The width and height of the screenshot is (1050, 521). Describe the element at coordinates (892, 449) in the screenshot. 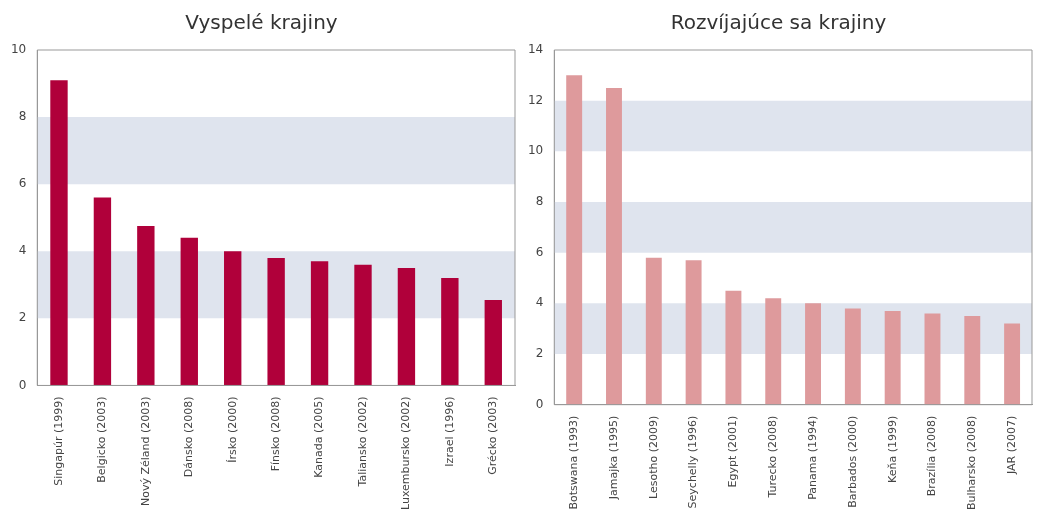

I see `x-tick-label: Keňa (1999)` at that location.